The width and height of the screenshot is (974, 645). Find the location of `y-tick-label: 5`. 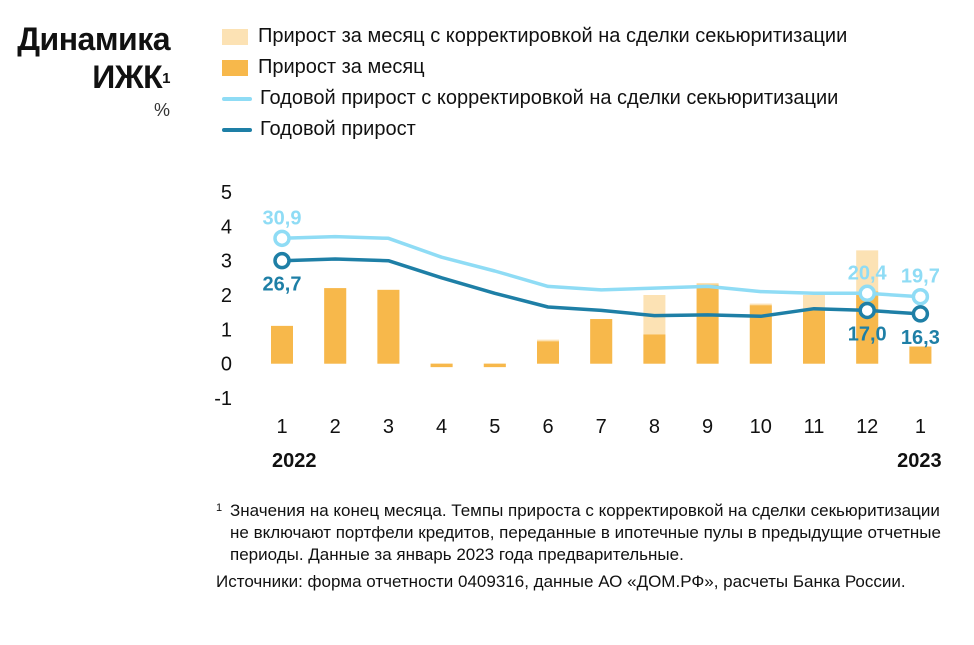

y-tick-label: 5 is located at coordinates (226, 193).